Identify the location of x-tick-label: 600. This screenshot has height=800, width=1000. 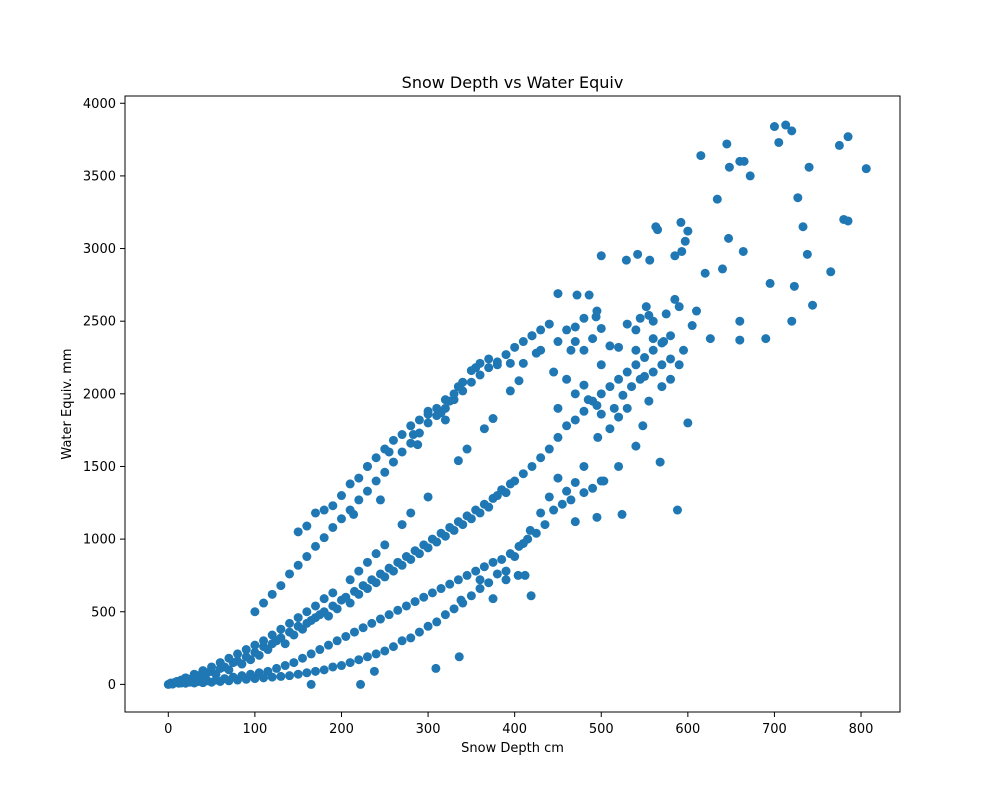
(687, 729).